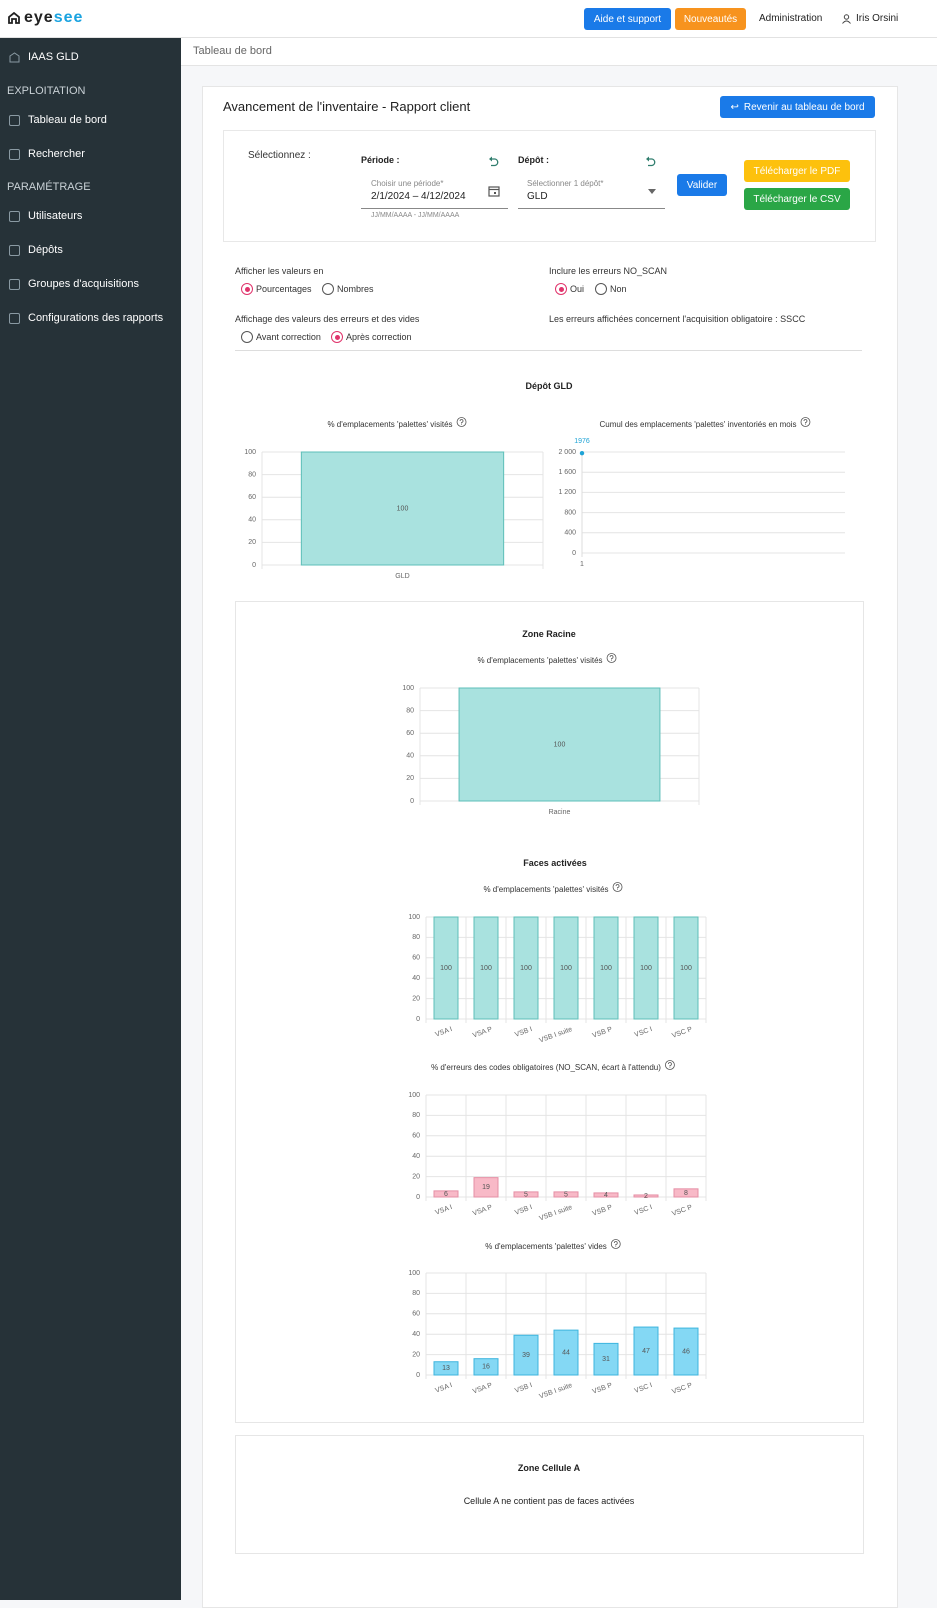 The height and width of the screenshot is (1608, 937). I want to click on radio-label: Avant correction, so click(288, 337).